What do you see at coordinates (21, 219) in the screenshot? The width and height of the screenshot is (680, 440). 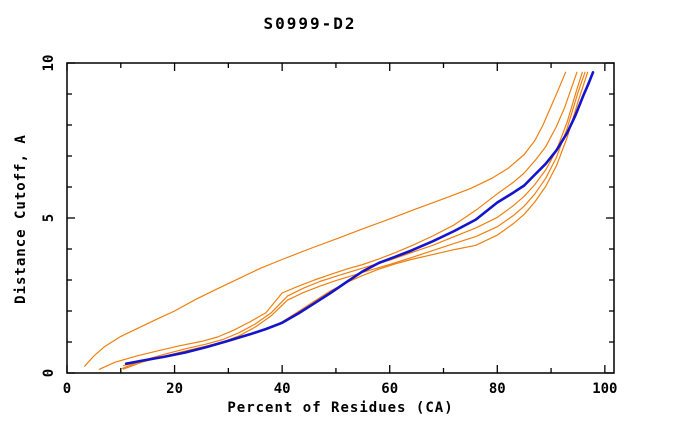 I see `y-axis-label: Distance Cutoff, A` at bounding box center [21, 219].